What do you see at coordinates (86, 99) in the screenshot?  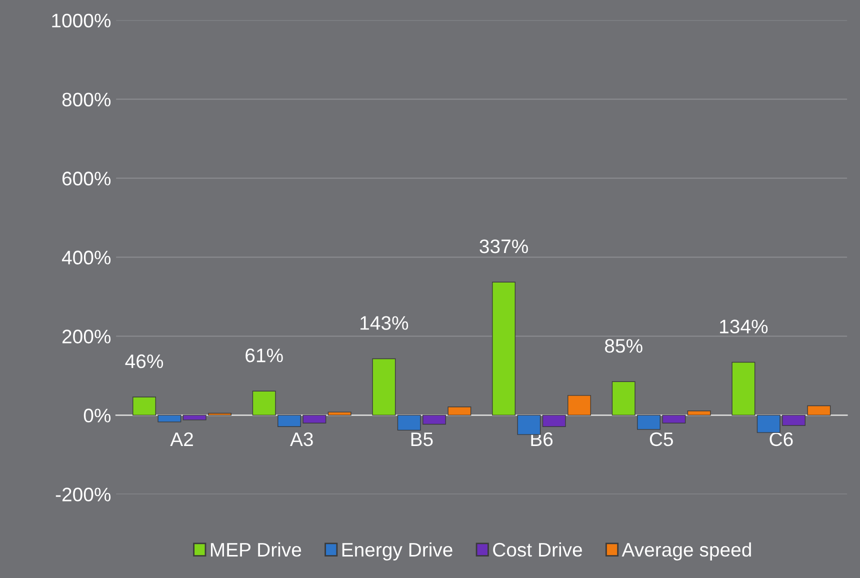 I see `y-tick-label: 800%` at bounding box center [86, 99].